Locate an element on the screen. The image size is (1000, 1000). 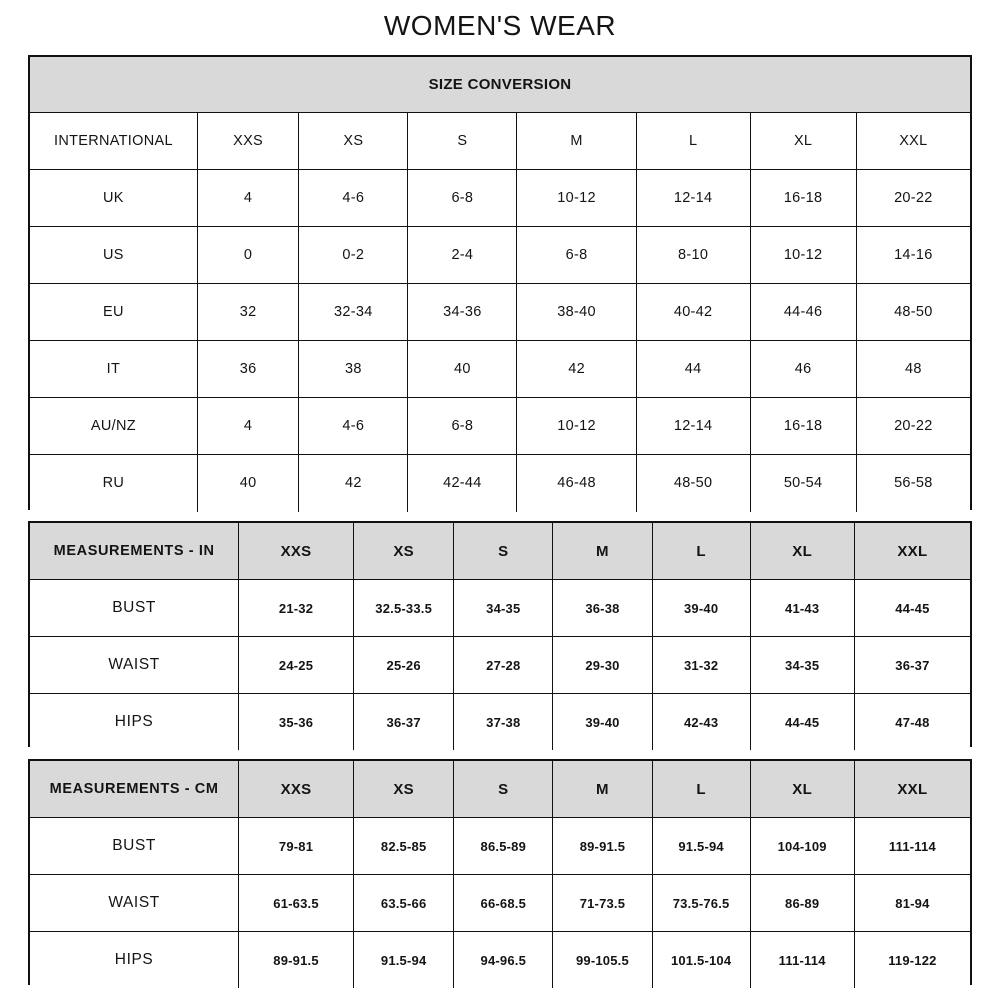
cell-ru-l: 48-50 is located at coordinates (693, 483).